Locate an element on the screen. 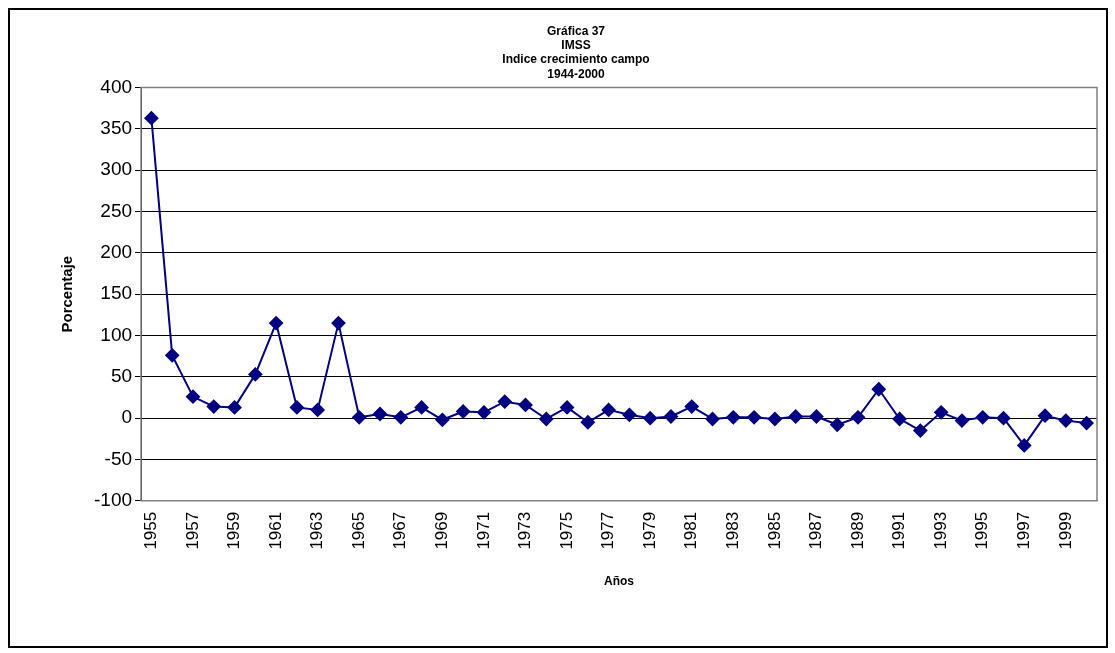 This screenshot has height=653, width=1115. y-tick-label: 300 is located at coordinates (116, 169).